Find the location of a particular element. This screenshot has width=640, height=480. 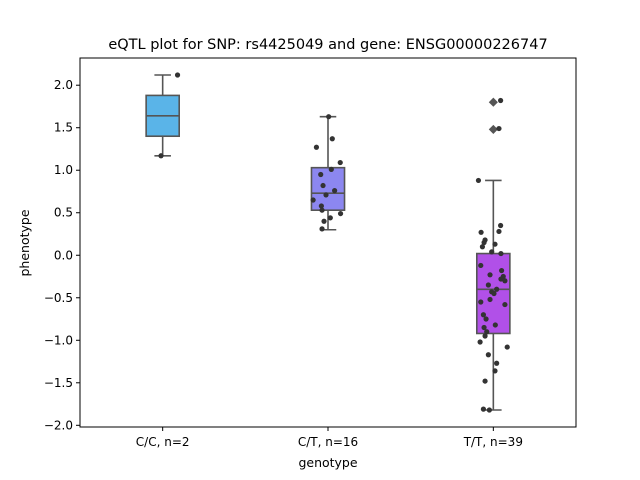

y-tick-label: −1.5 is located at coordinates (58, 383).